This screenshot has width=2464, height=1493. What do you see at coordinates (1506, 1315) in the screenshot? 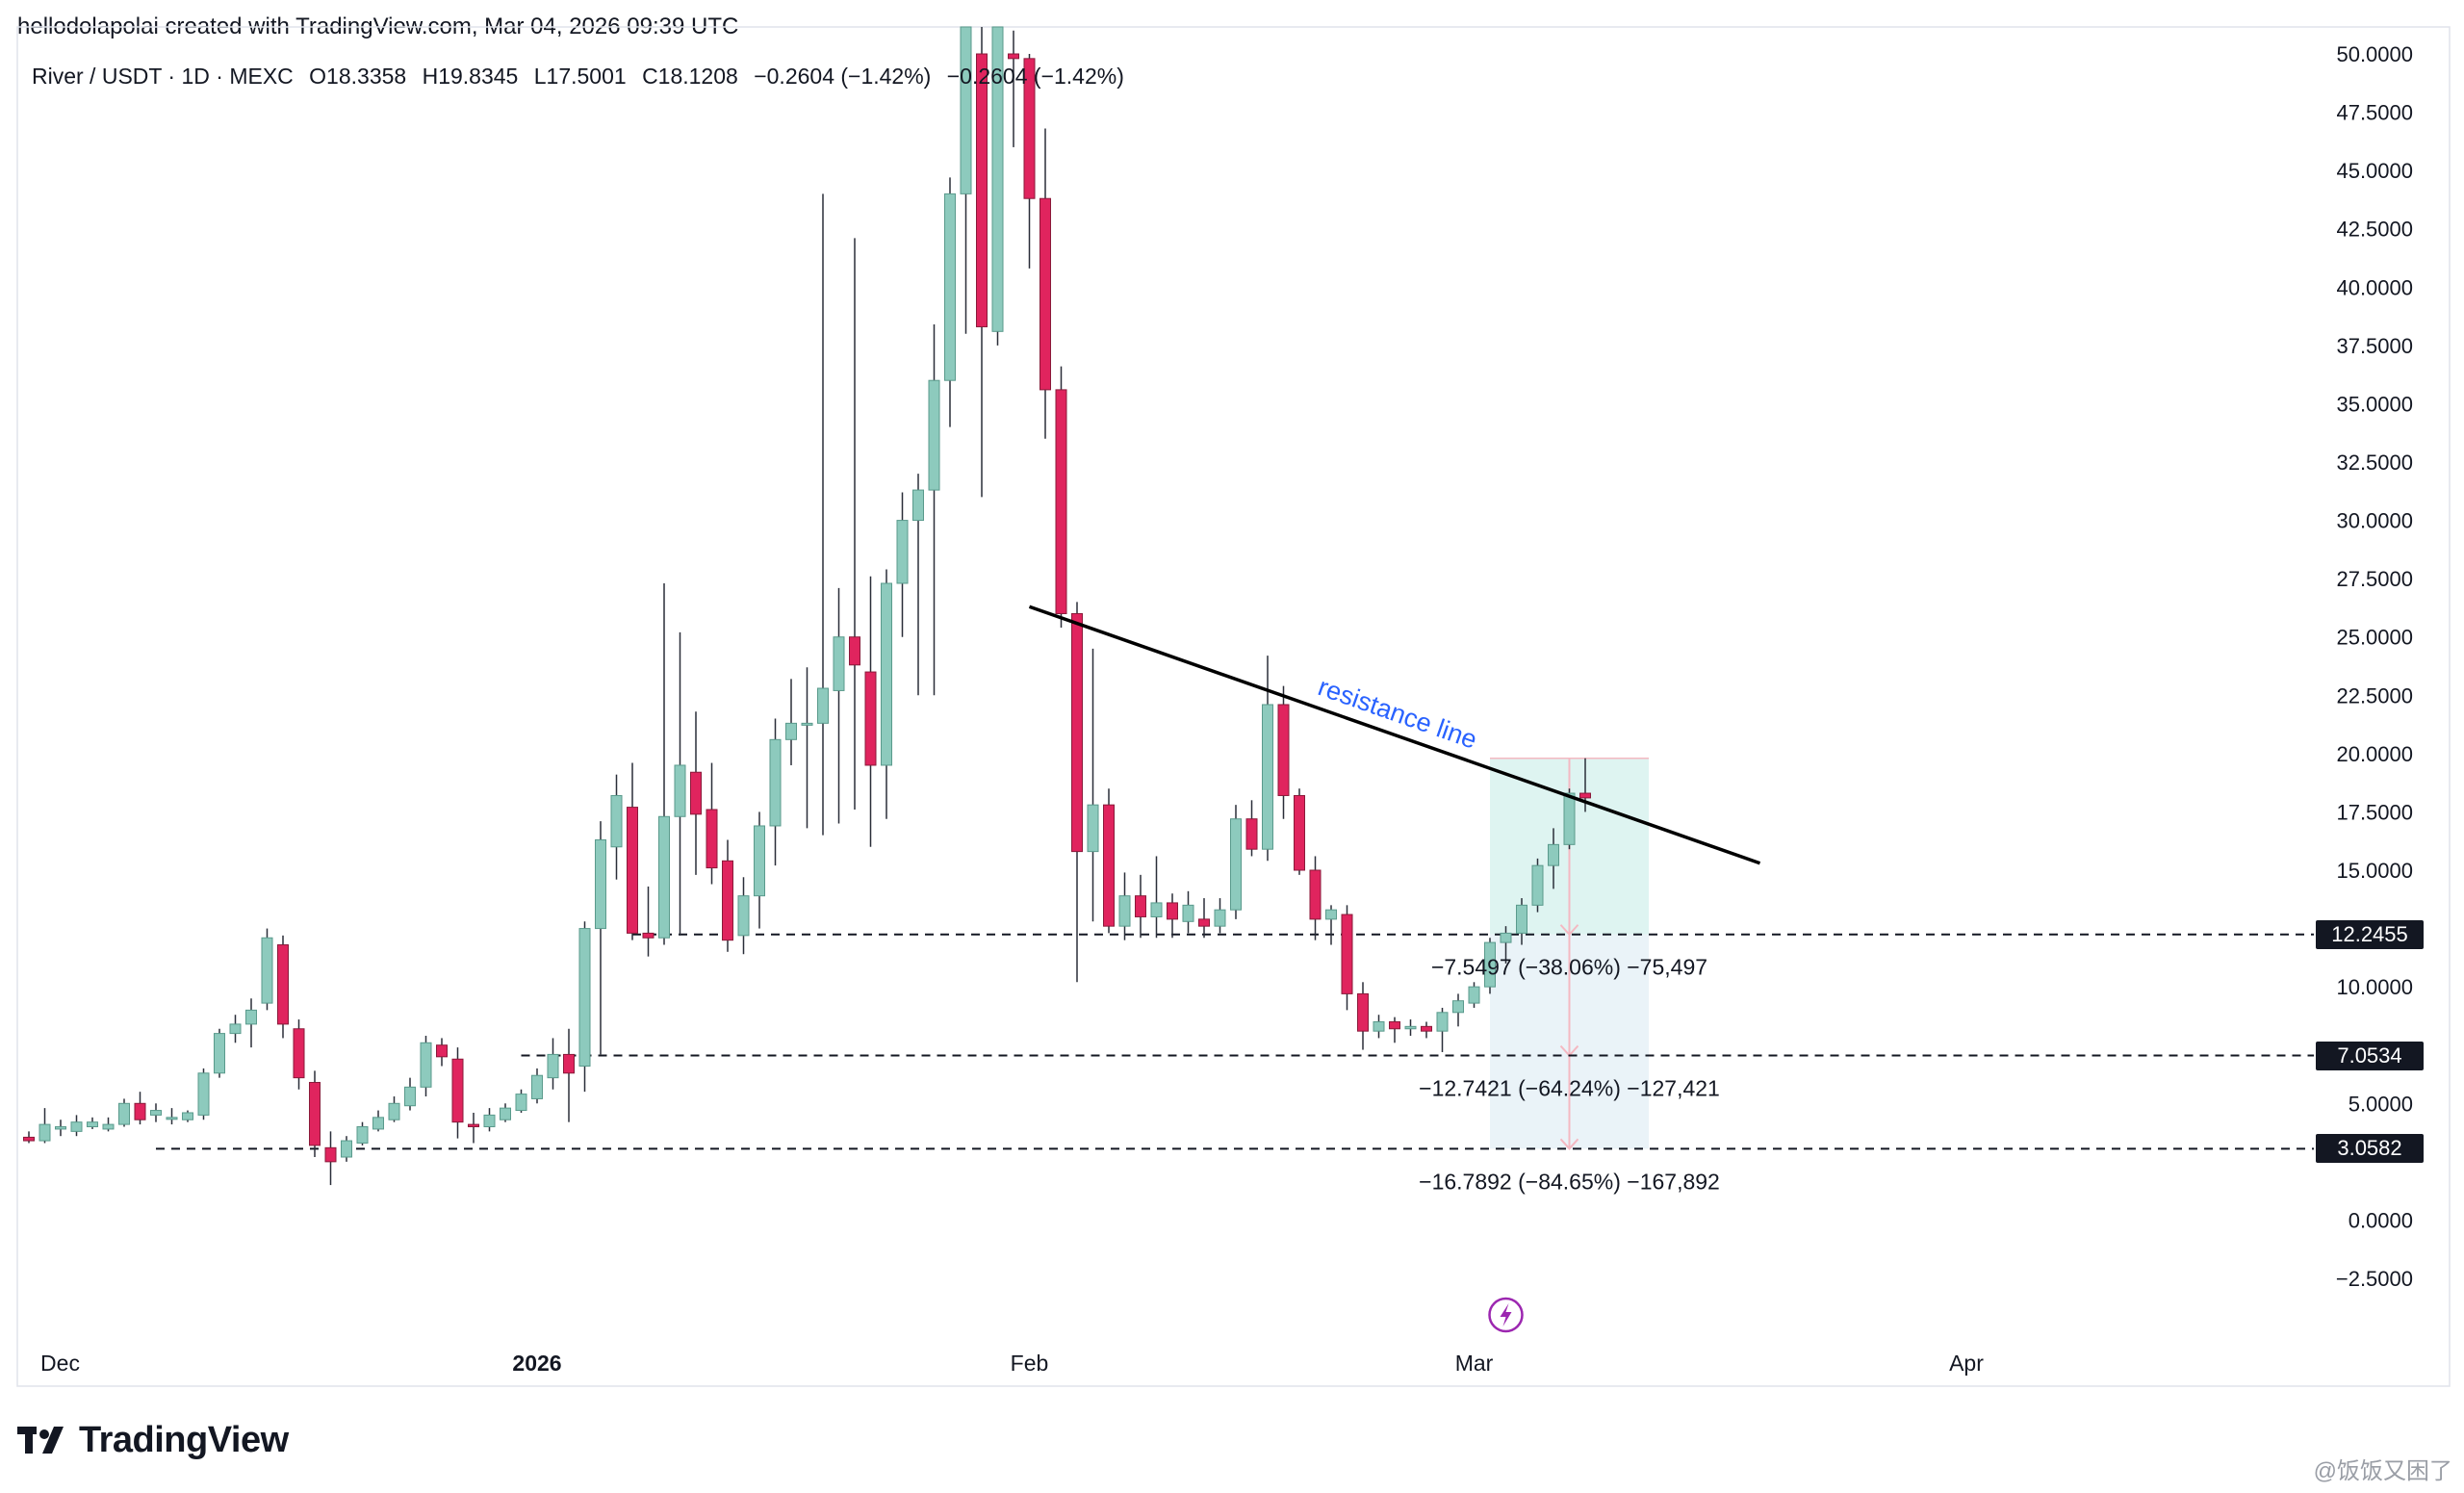
I see `lightning-icon` at bounding box center [1506, 1315].